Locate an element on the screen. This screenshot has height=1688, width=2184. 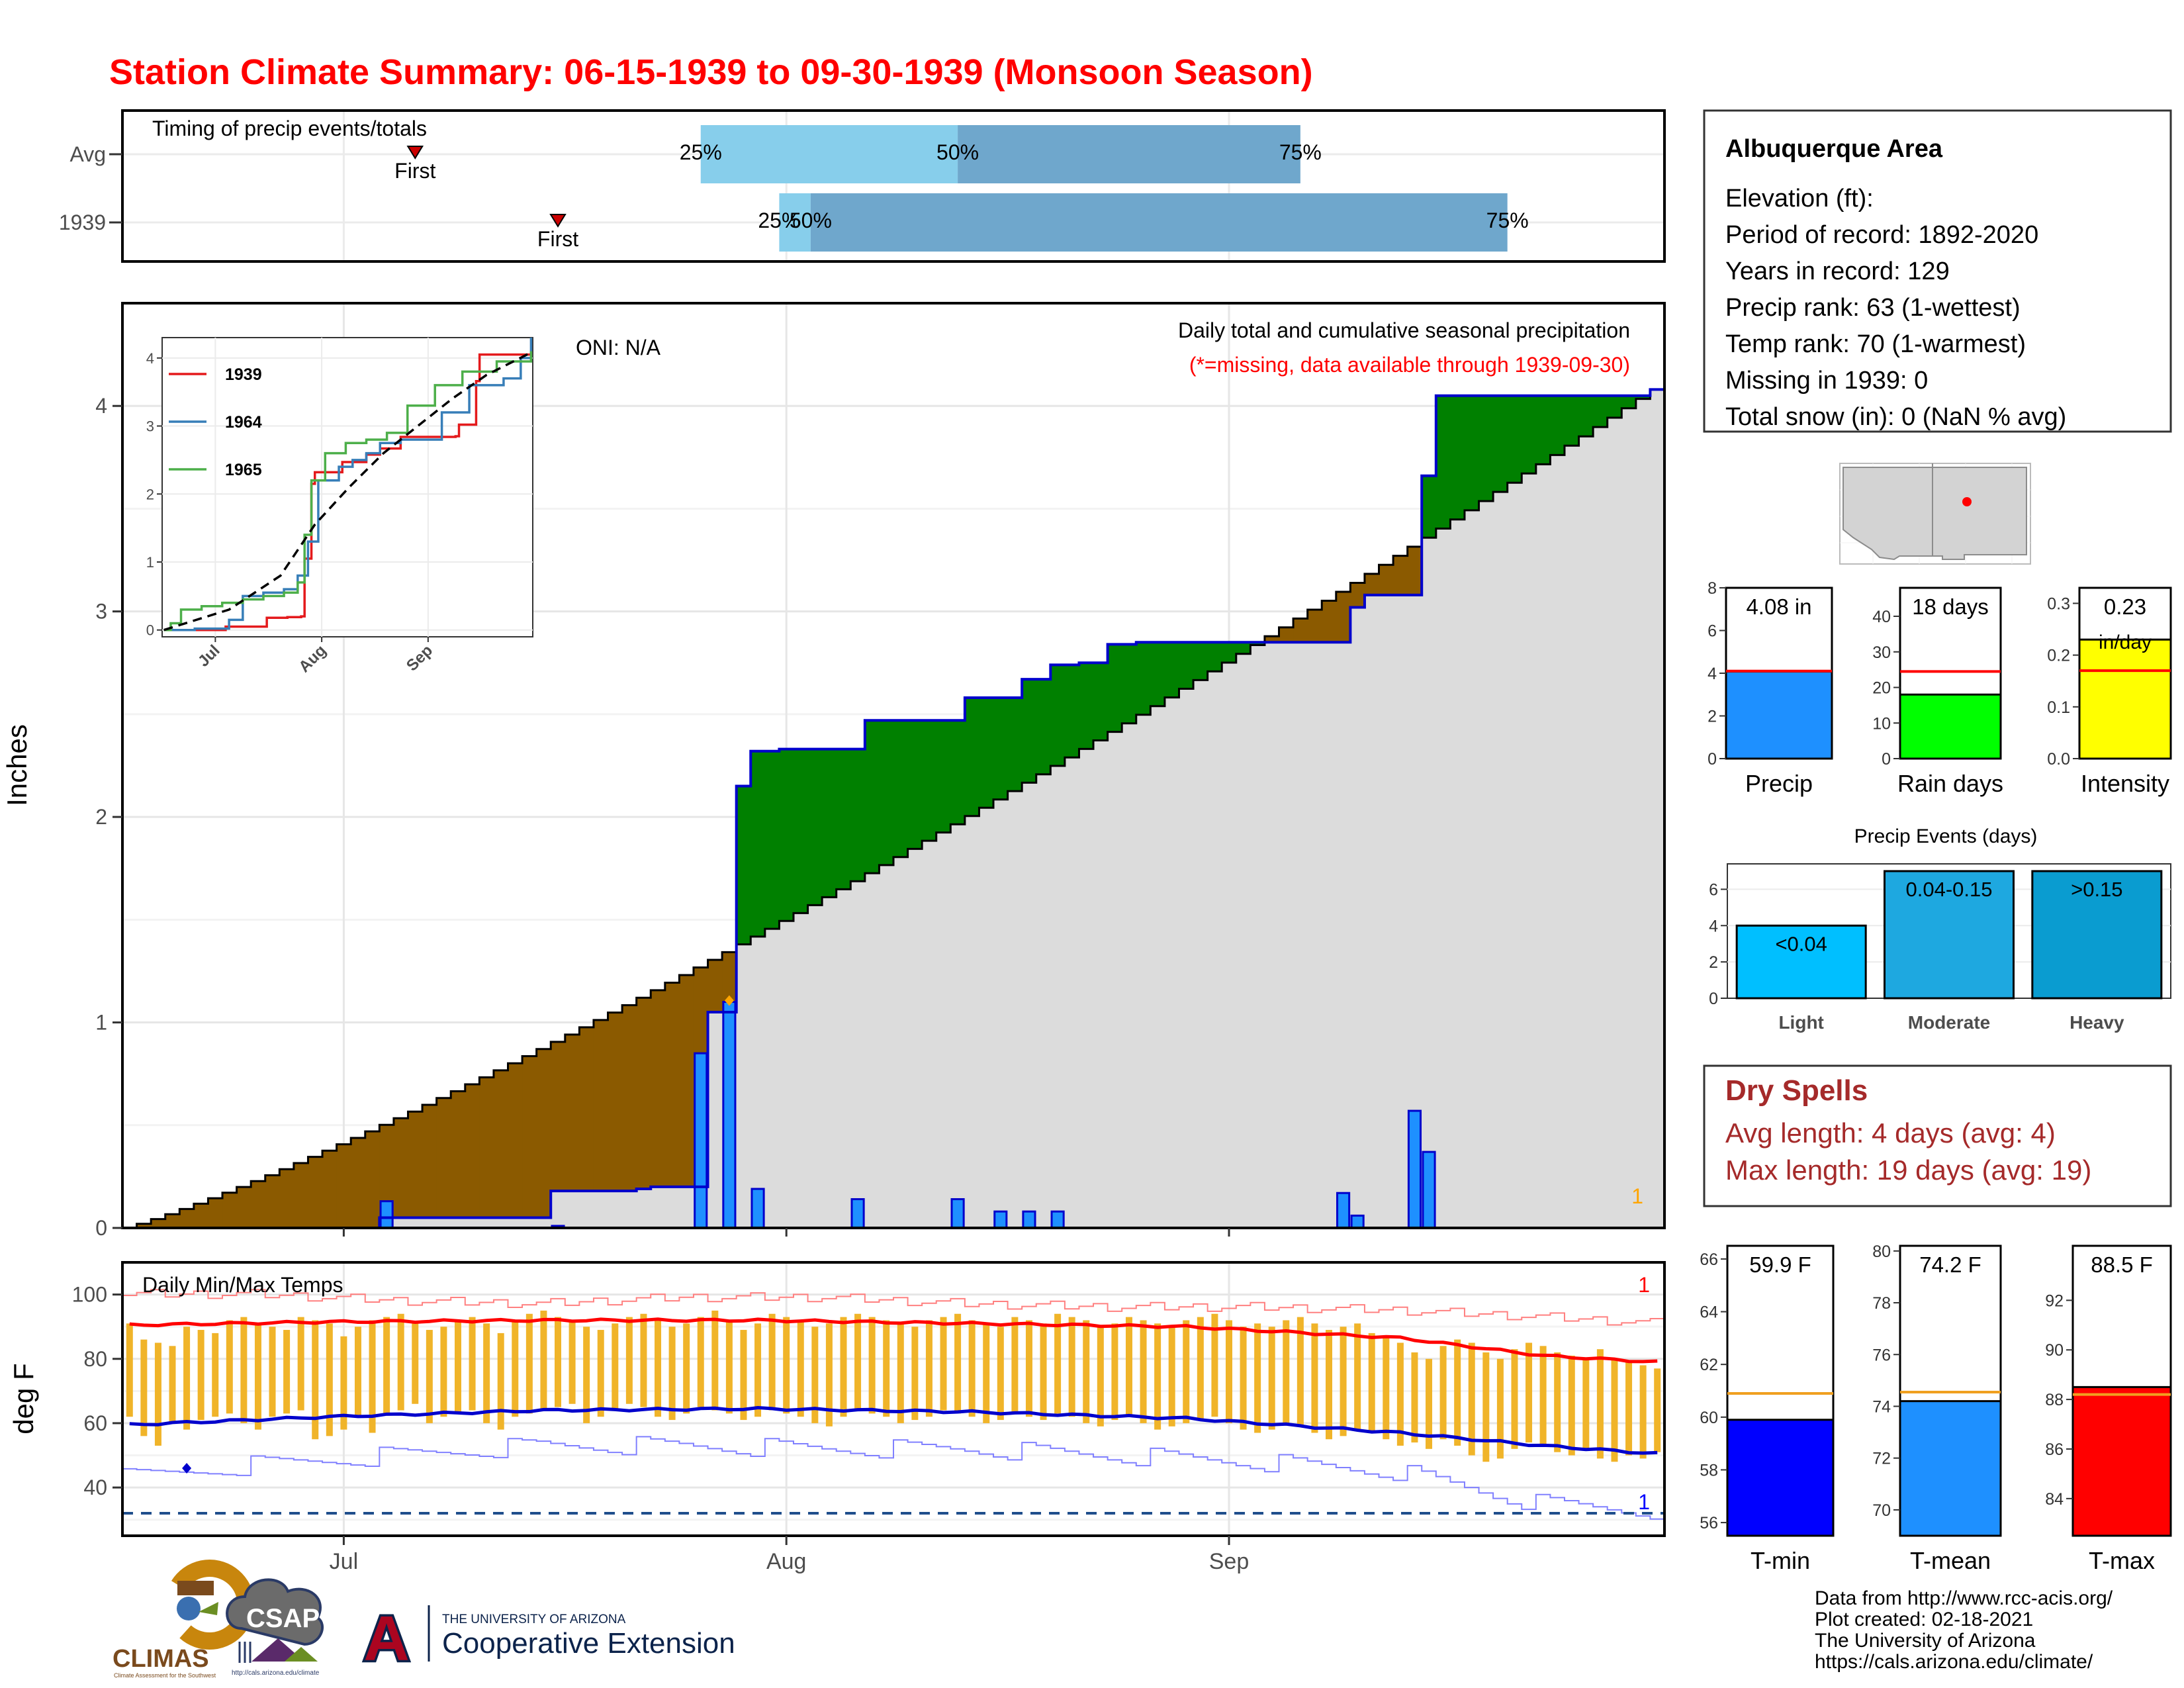
precip-ytick-label: 1 is located at coordinates (101, 1023).